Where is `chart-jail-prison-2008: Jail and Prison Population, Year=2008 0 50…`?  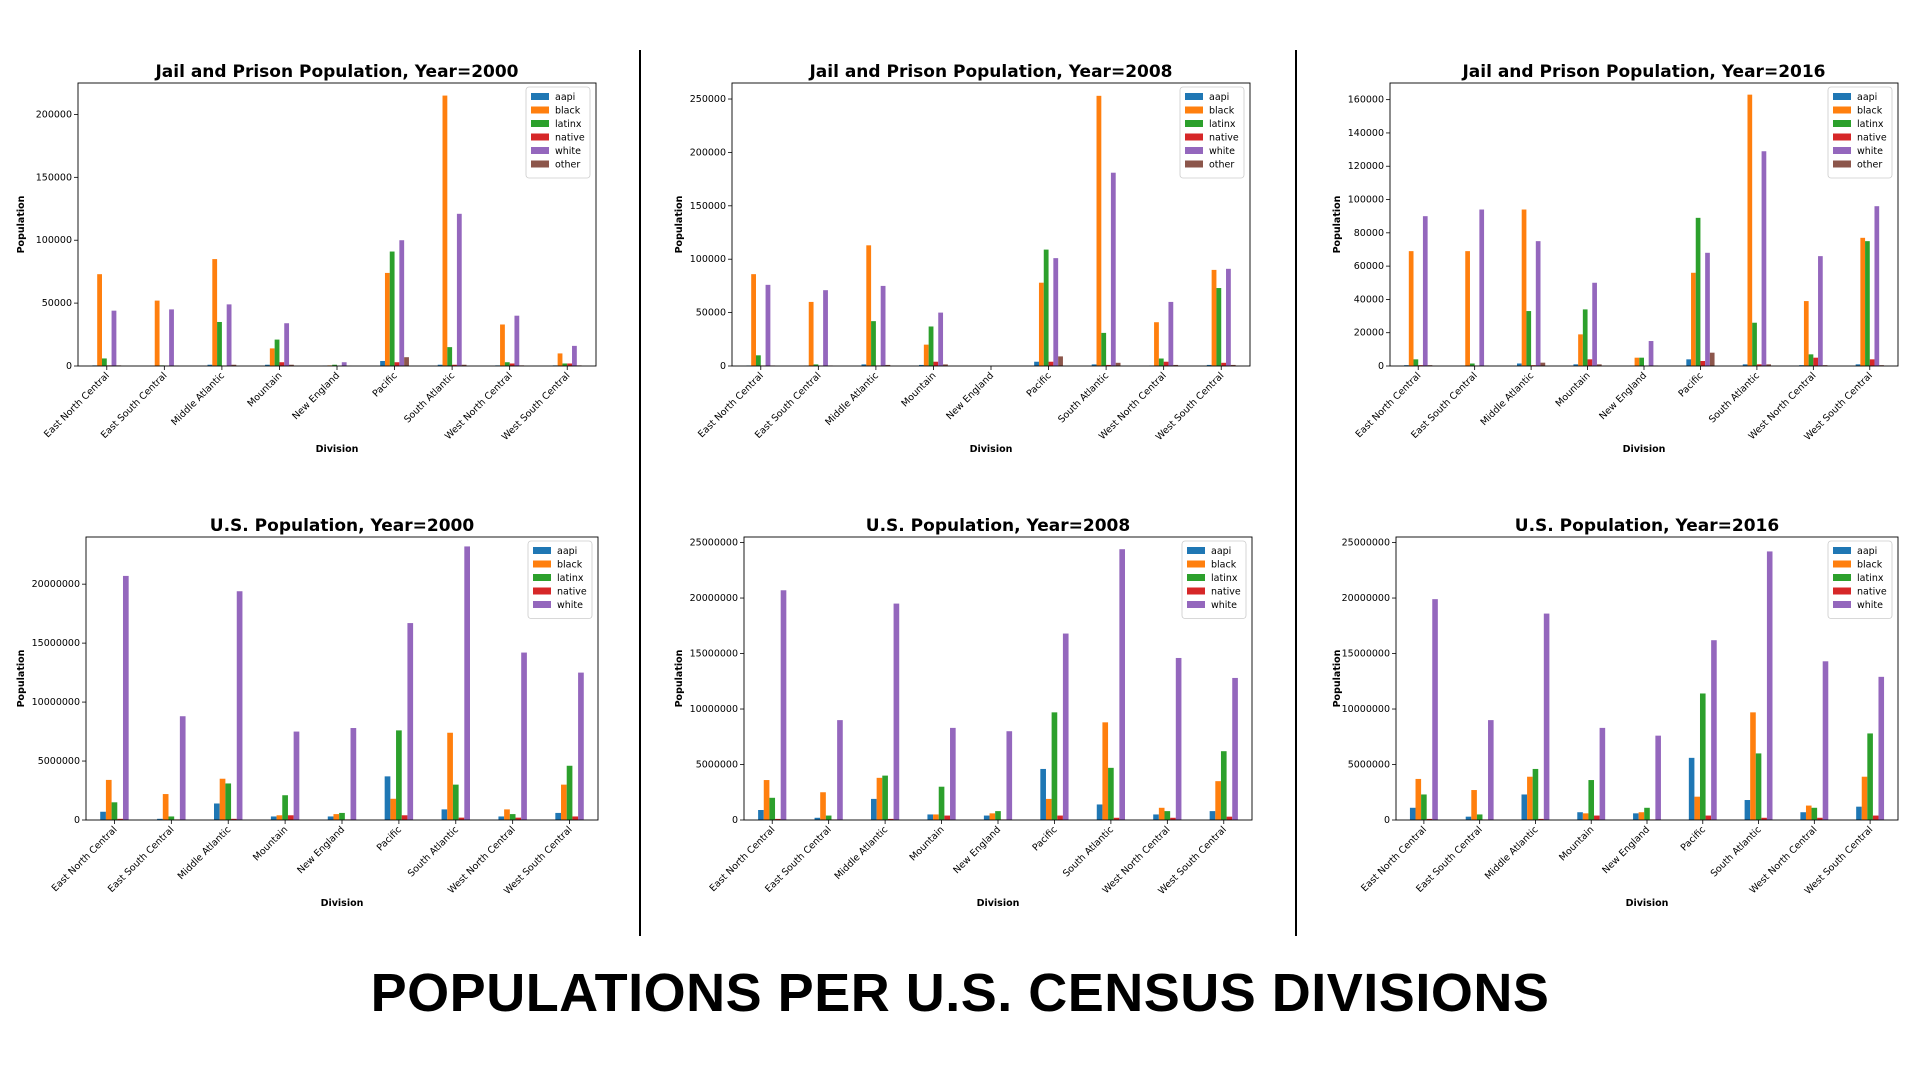
chart-jail-prison-2008: Jail and Prison Population, Year=2008 0 50… is located at coordinates (972, 260).